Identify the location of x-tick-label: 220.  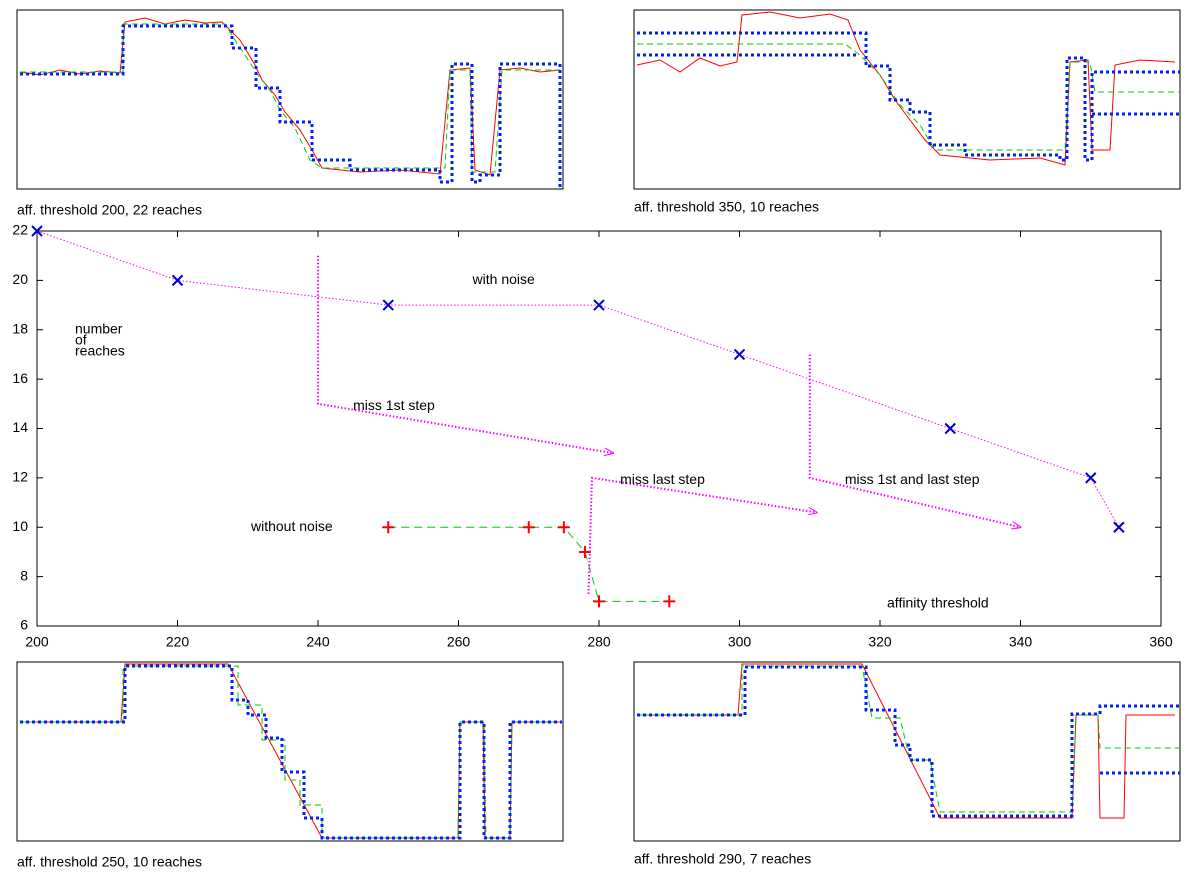
(178, 642).